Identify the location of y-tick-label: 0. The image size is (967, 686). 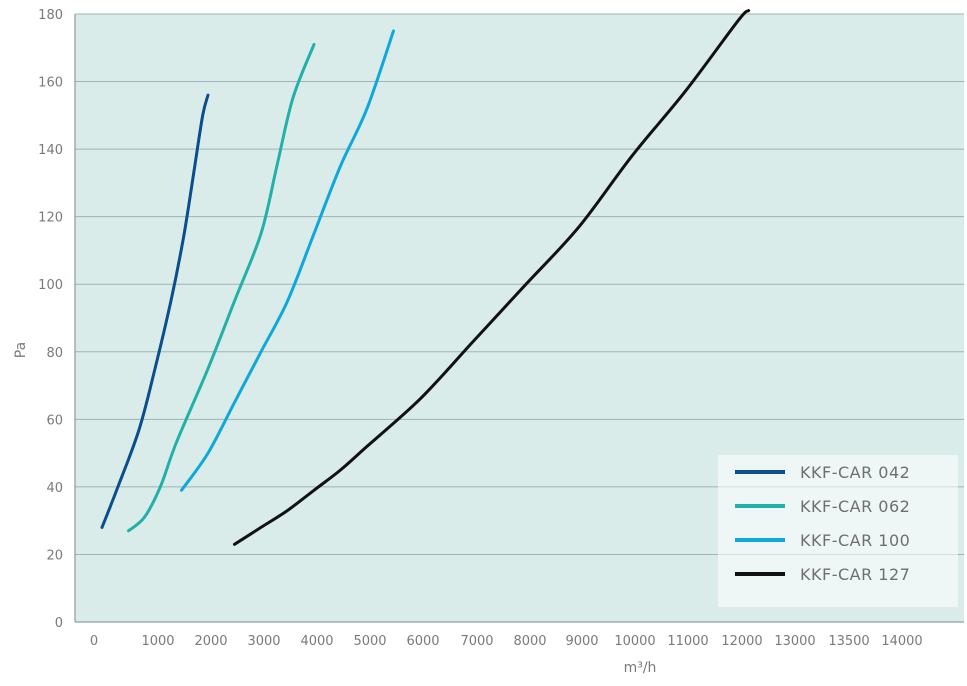
(59, 623).